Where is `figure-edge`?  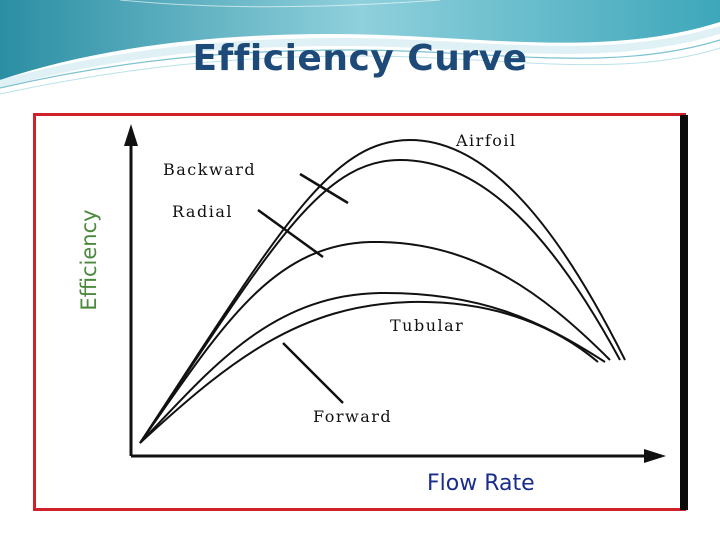 figure-edge is located at coordinates (684, 312).